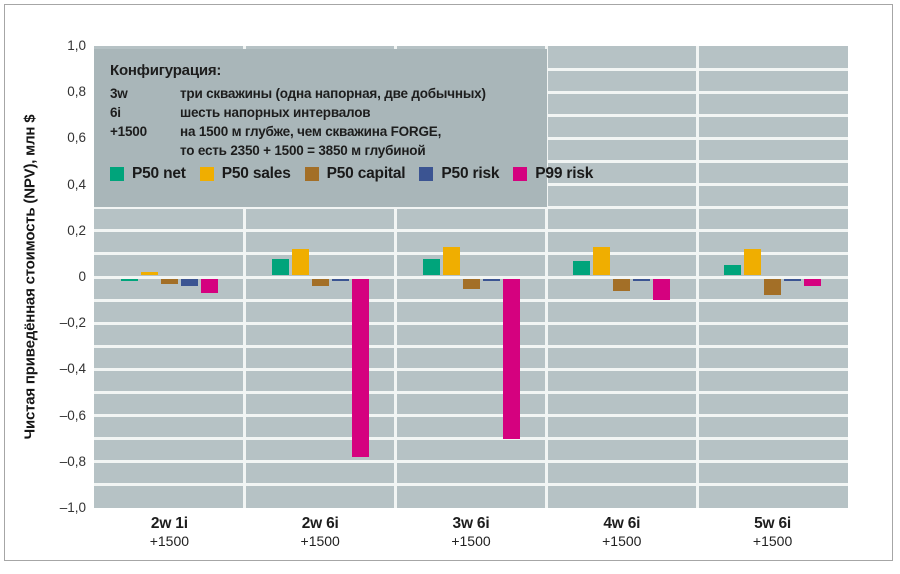 This screenshot has height=574, width=900. What do you see at coordinates (366, 173) in the screenshot?
I see `legend-label: P50 capital` at bounding box center [366, 173].